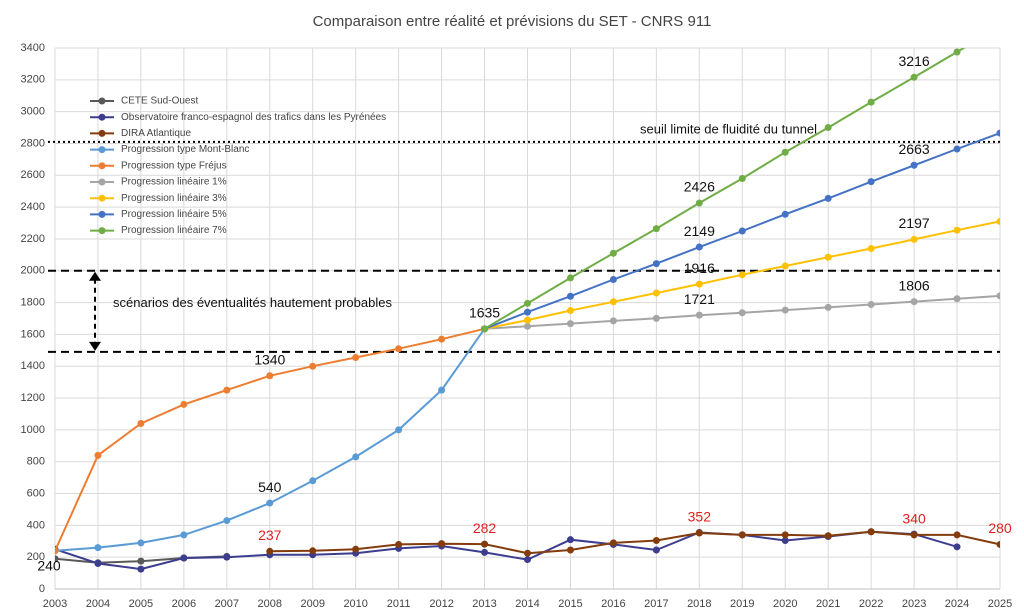 The image size is (1024, 613). Describe the element at coordinates (55, 604) in the screenshot. I see `x-tick-label: 2003` at that location.